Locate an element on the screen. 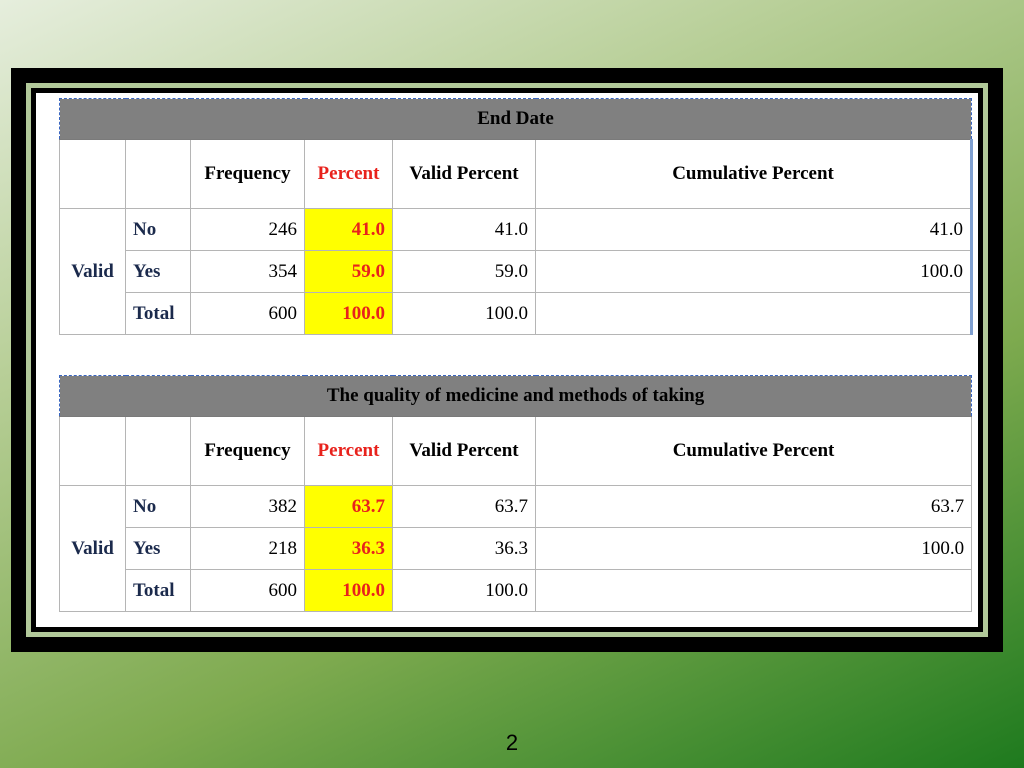  cell-frequency: 218 is located at coordinates (247, 548).